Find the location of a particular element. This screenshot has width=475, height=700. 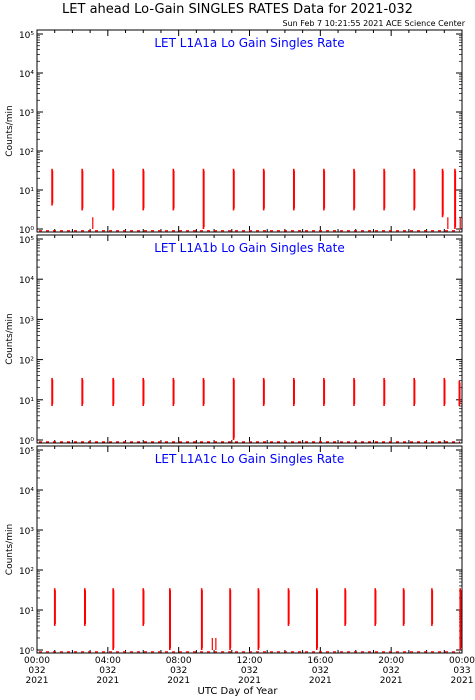

x-tick-time: 12:00 is located at coordinates (250, 661).